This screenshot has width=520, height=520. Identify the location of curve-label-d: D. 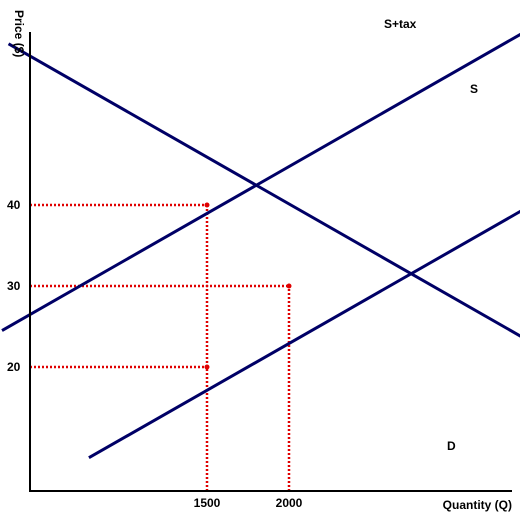
(451, 446).